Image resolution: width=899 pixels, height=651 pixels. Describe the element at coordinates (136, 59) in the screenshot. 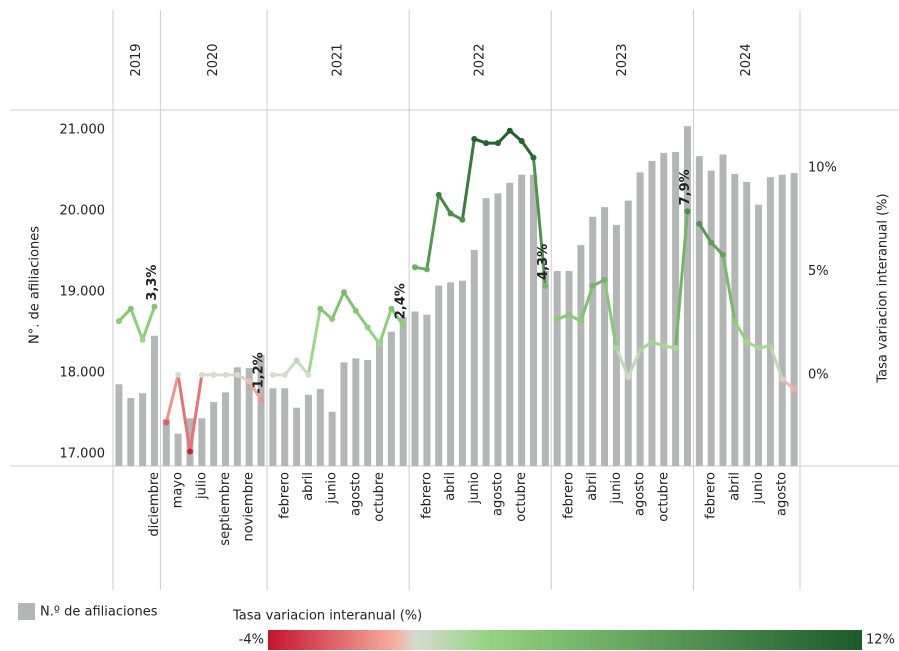

I see `year-label: 2019` at that location.